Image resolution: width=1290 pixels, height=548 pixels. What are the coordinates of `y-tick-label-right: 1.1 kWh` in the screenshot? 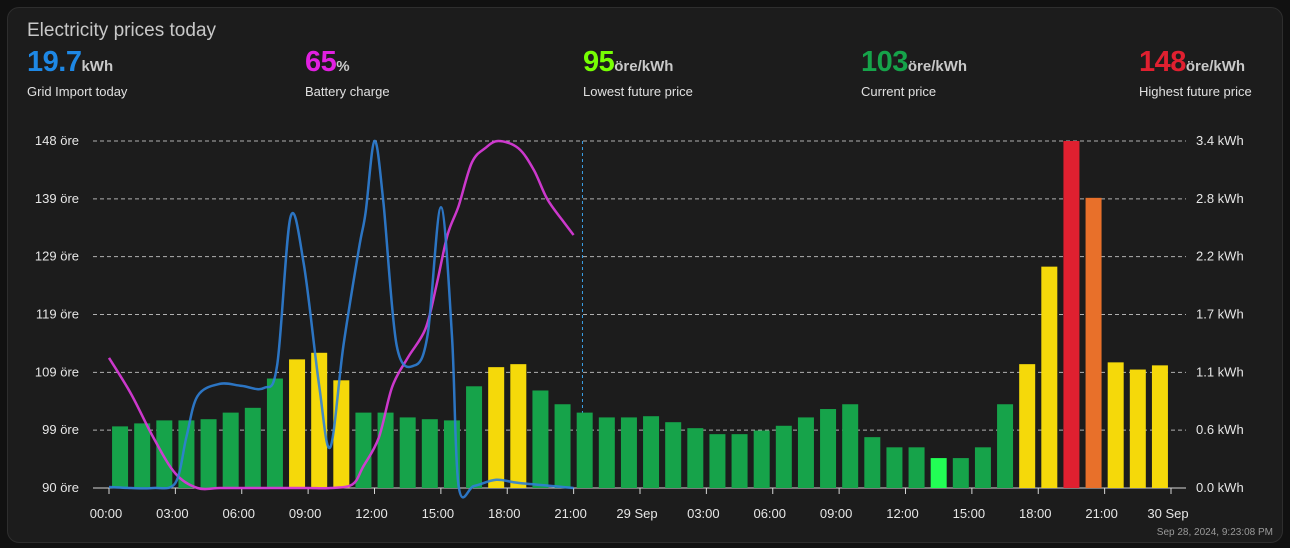 It's located at (1220, 371).